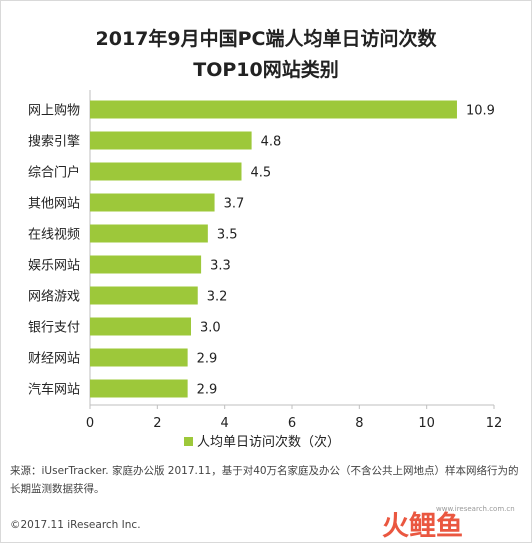 This screenshot has width=532, height=543. What do you see at coordinates (217, 297) in the screenshot?
I see `data-label: 3.2` at bounding box center [217, 297].